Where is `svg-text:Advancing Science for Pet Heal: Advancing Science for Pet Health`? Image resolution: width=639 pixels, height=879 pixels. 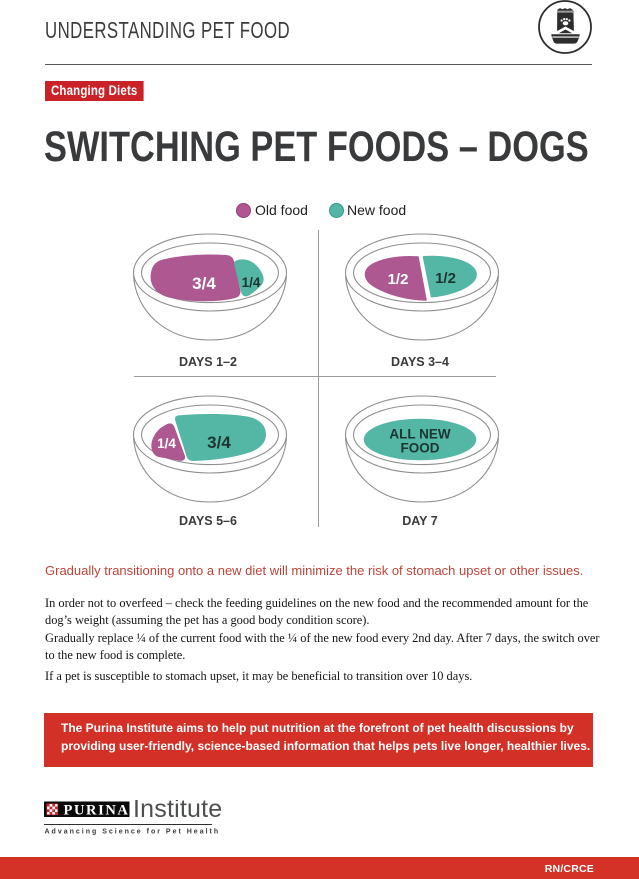
svg-text:Advancing Science for Pet Heal: Advancing Science for Pet Health is located at coordinates (133, 832).